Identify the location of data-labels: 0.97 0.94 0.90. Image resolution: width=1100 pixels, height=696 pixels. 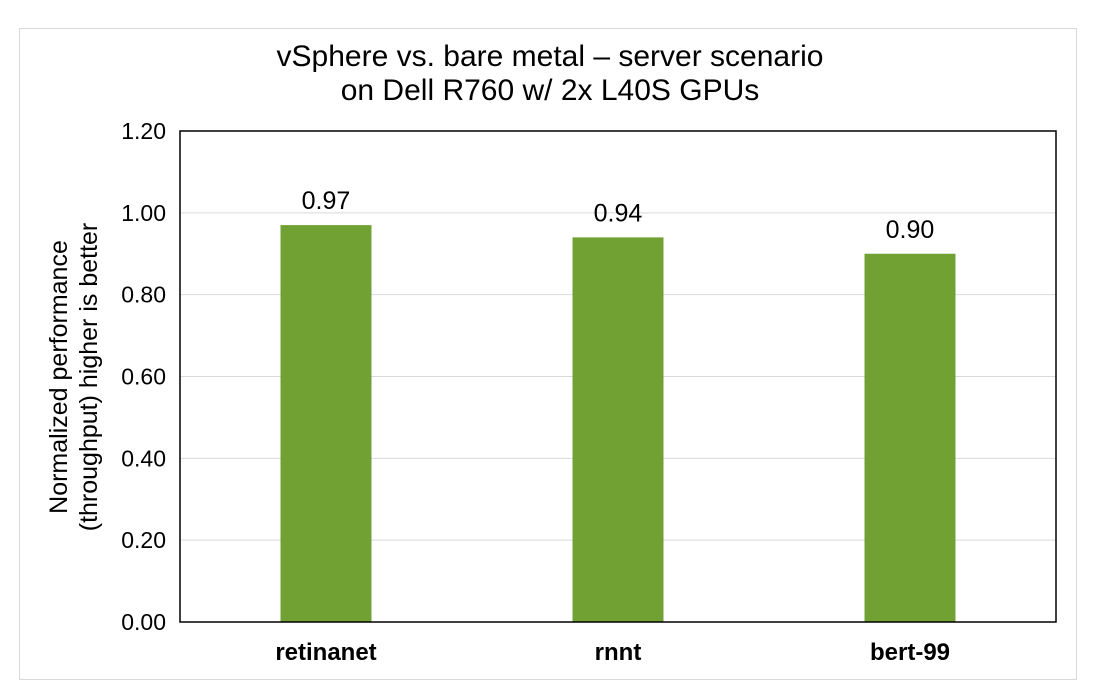
(618, 215).